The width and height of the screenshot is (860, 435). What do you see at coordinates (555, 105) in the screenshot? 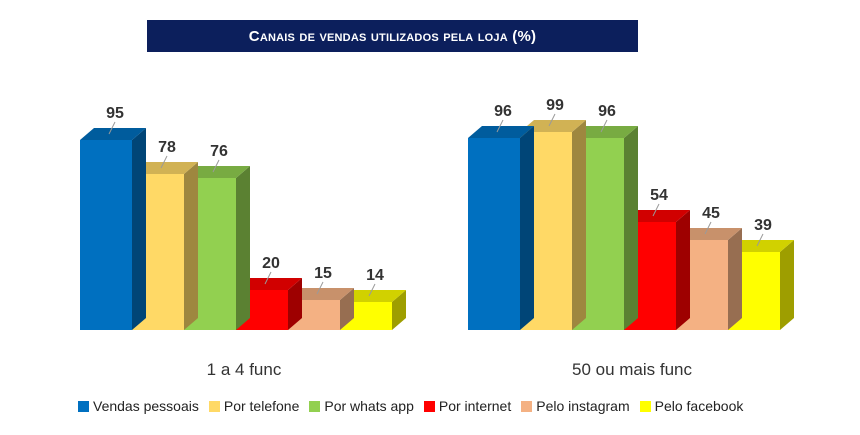
I see `data-label: 99` at bounding box center [555, 105].